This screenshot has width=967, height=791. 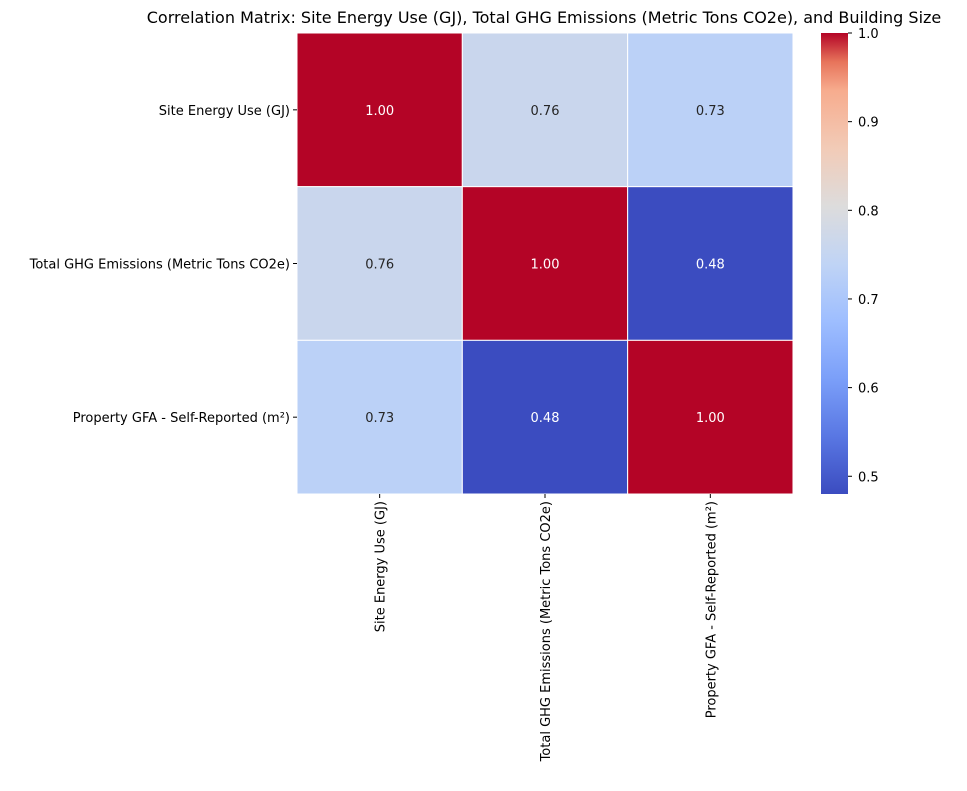 I want to click on heatmap-cell-r0-c2, so click(x=710, y=110).